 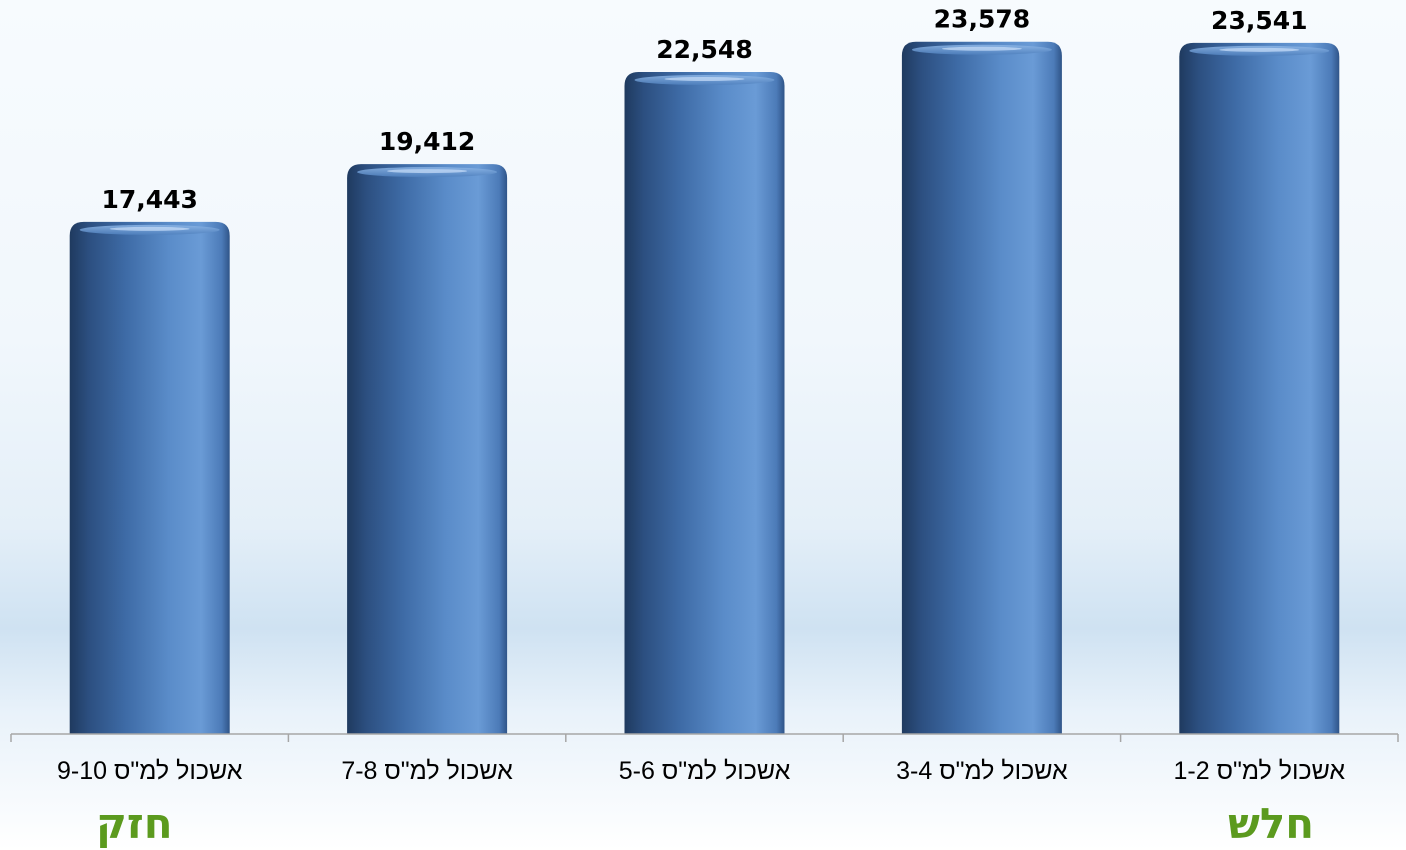 I want to click on category-label: אשכול למ"ס 5-6, so click(x=705, y=771).